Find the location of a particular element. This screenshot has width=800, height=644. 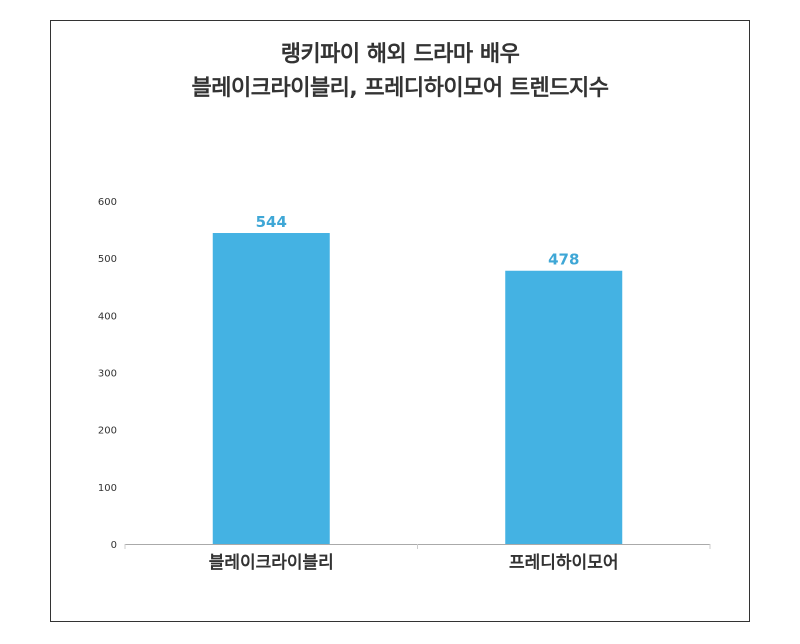

y-tick-label: 200 is located at coordinates (107, 431).